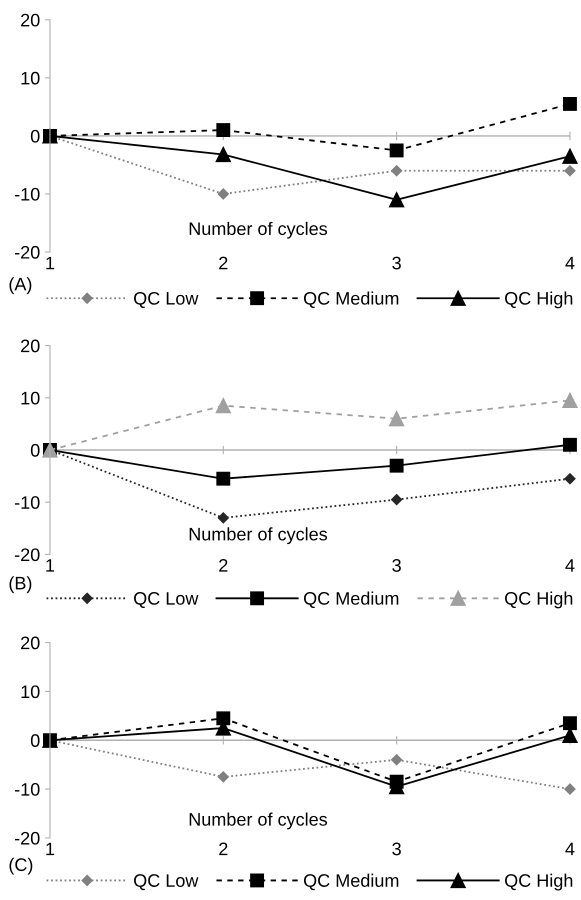 The image size is (581, 900). Describe the element at coordinates (20, 585) in the screenshot. I see `text: (B)` at that location.